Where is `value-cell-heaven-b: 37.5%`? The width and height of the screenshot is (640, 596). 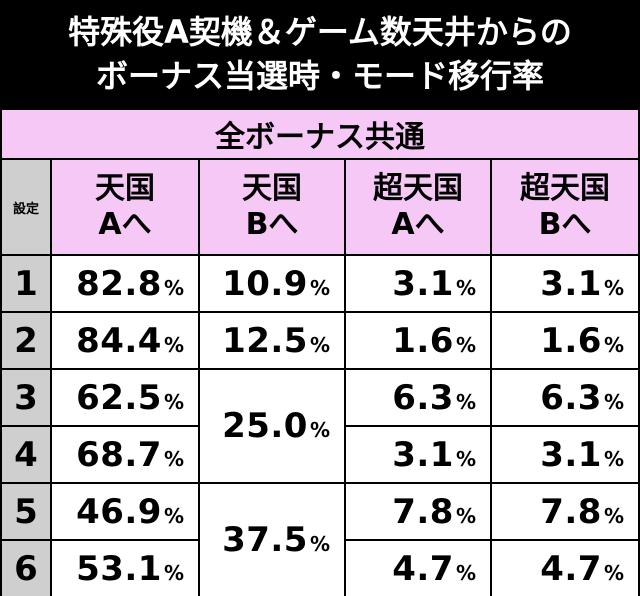
value-cell-heaven-b: 37.5% is located at coordinates (272, 540).